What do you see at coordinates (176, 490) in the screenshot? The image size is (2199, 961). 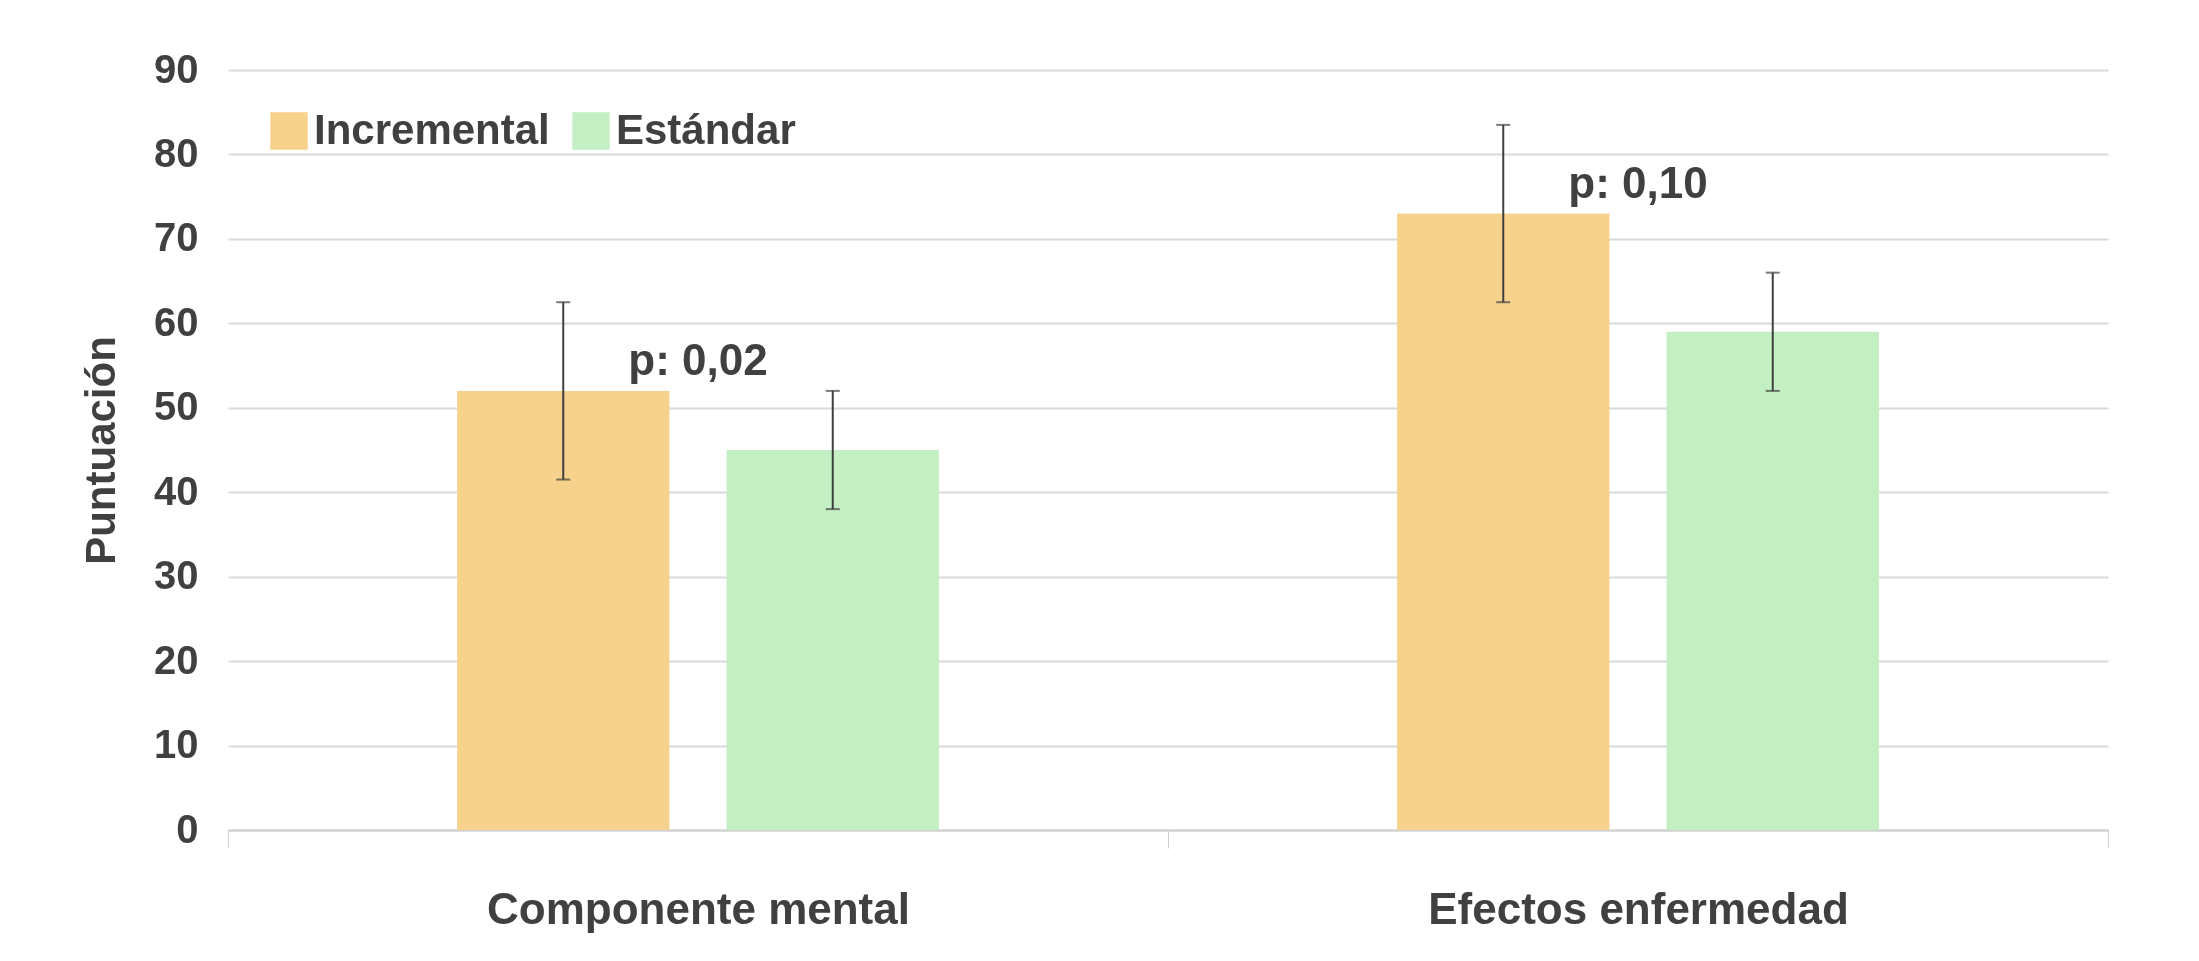 I see `y-tick-label: 40` at bounding box center [176, 490].